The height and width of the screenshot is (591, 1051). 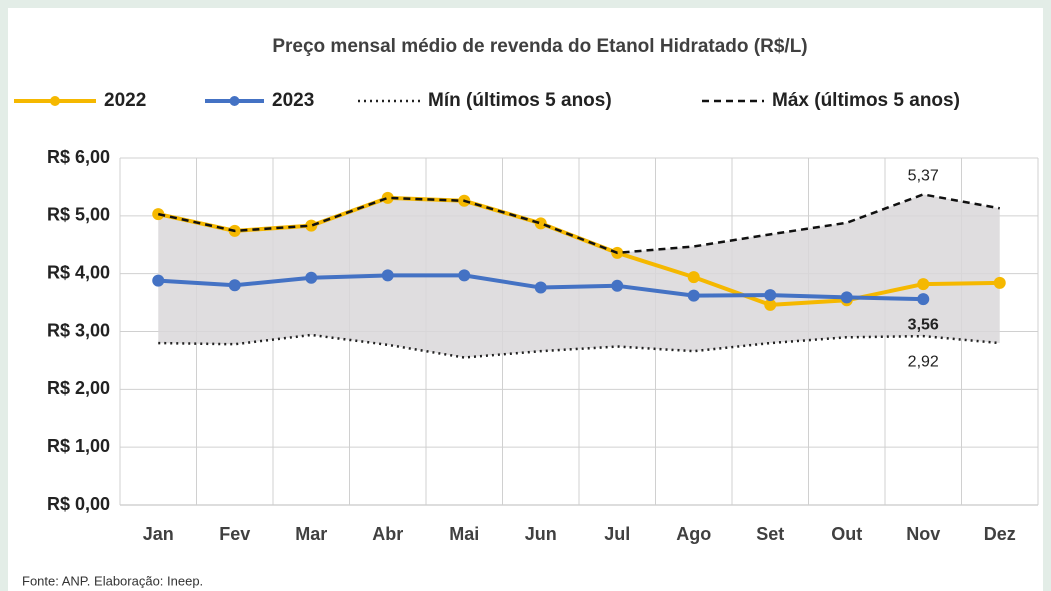 What do you see at coordinates (311, 534) in the screenshot?
I see `x-tick-label: Mar` at bounding box center [311, 534].